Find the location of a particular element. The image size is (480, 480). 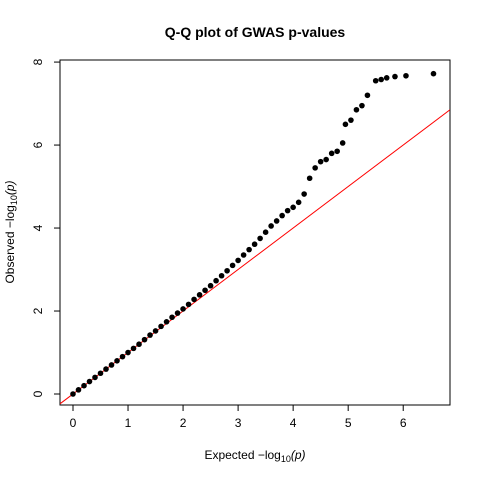

y-tick-label: 4 is located at coordinates (38, 227).